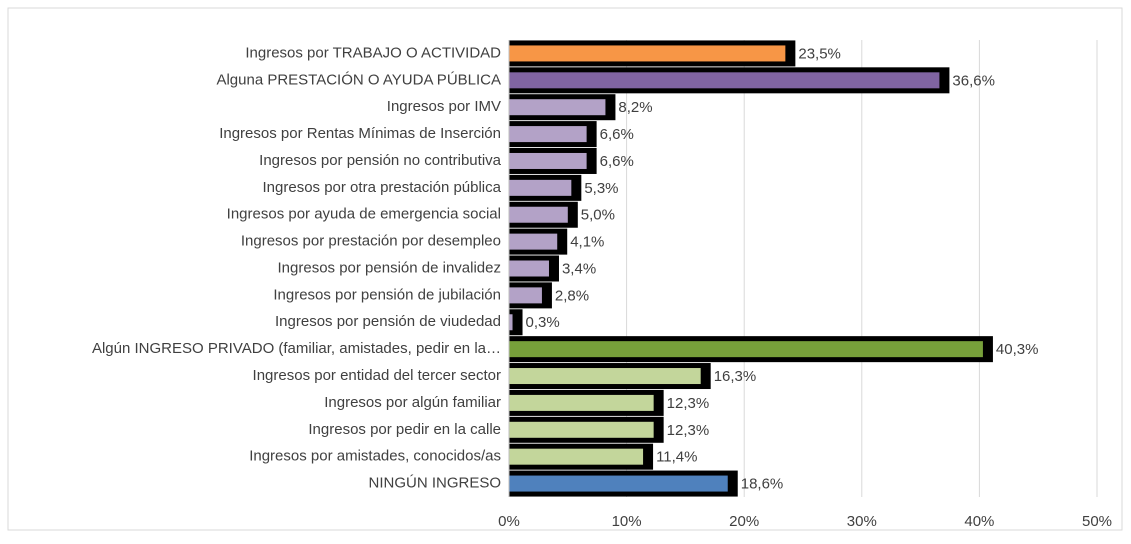  Describe the element at coordinates (509, 521) in the screenshot. I see `x-tick-label: 0%` at that location.